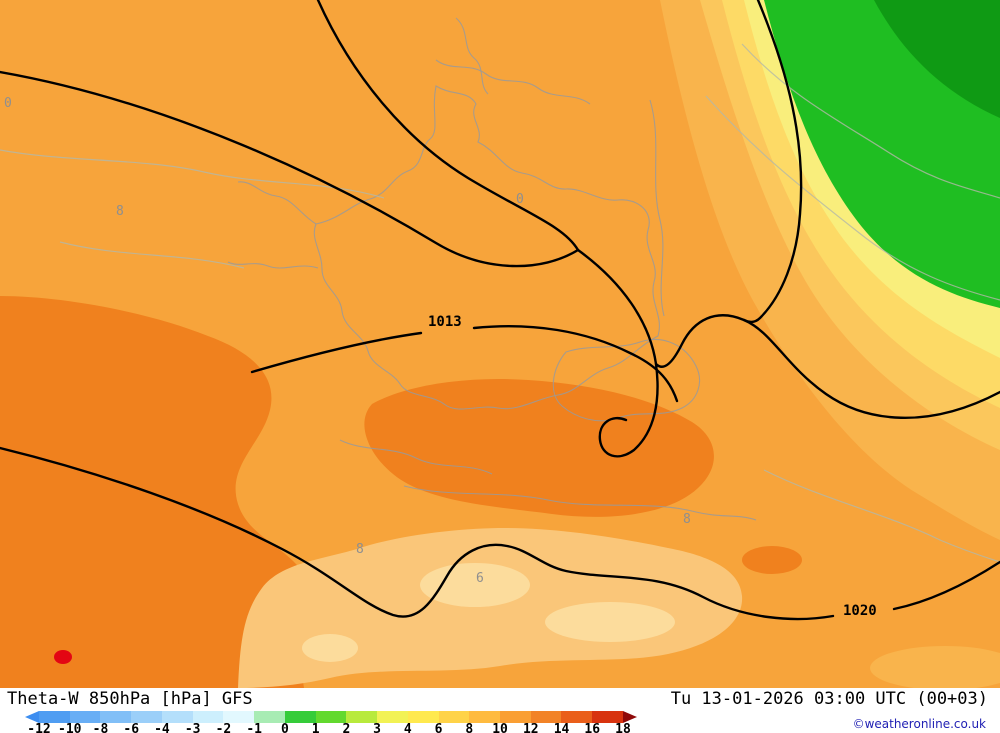 The image size is (1000, 733). What do you see at coordinates (130, 699) in the screenshot?
I see `map-title: Theta-W 850hPa [hPa] GFS` at bounding box center [130, 699].